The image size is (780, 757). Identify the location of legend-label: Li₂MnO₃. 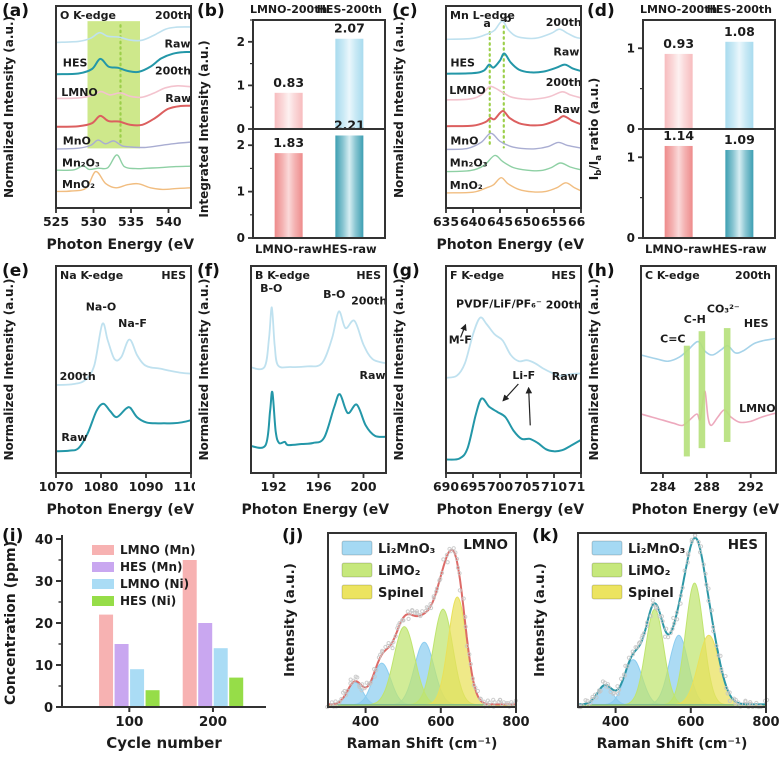
(406, 549).